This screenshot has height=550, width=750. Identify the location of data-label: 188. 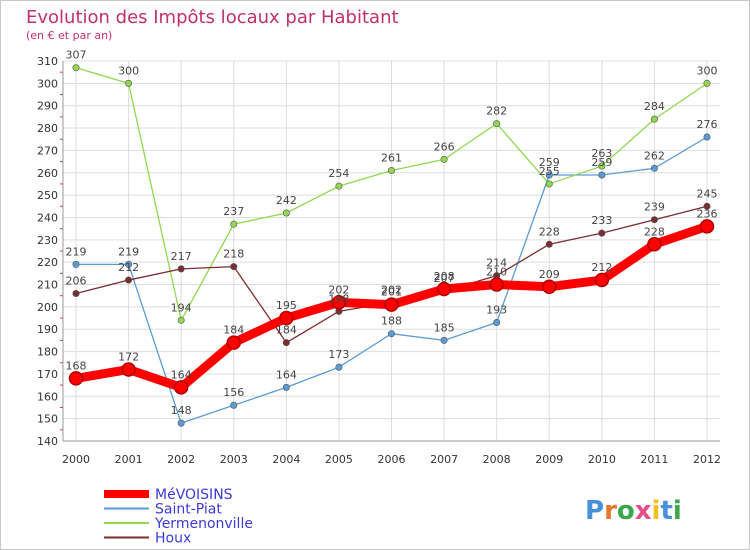
(391, 321).